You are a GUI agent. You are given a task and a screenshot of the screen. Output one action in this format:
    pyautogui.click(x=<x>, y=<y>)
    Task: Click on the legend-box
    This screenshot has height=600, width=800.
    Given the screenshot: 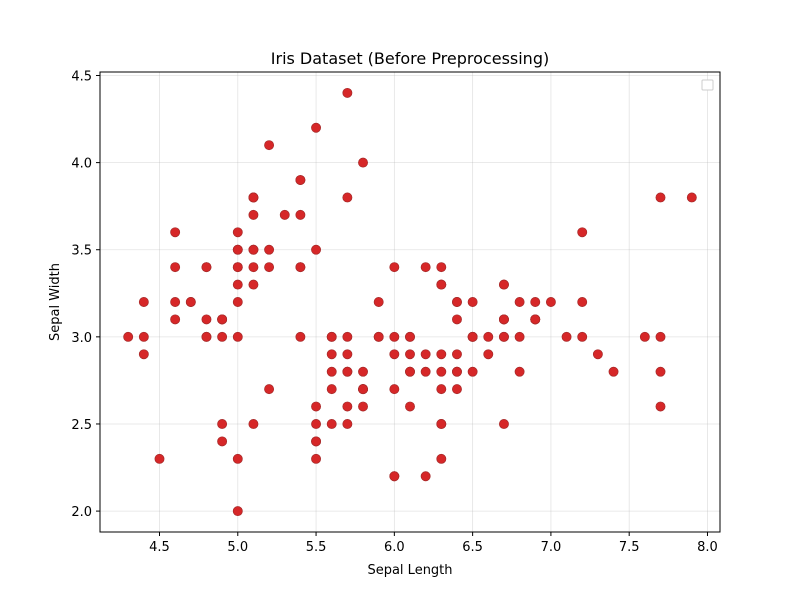 What is the action you would take?
    pyautogui.click(x=707, y=85)
    